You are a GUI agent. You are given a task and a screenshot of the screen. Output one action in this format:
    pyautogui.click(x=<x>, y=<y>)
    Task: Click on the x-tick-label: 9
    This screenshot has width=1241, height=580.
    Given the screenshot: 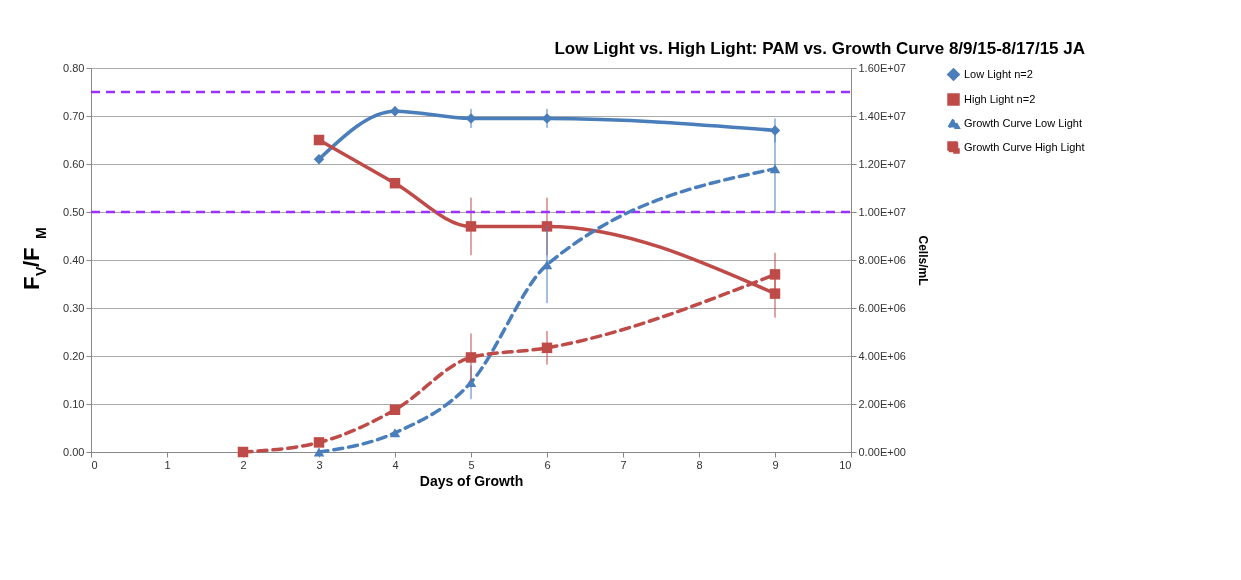 What is the action you would take?
    pyautogui.click(x=775, y=464)
    